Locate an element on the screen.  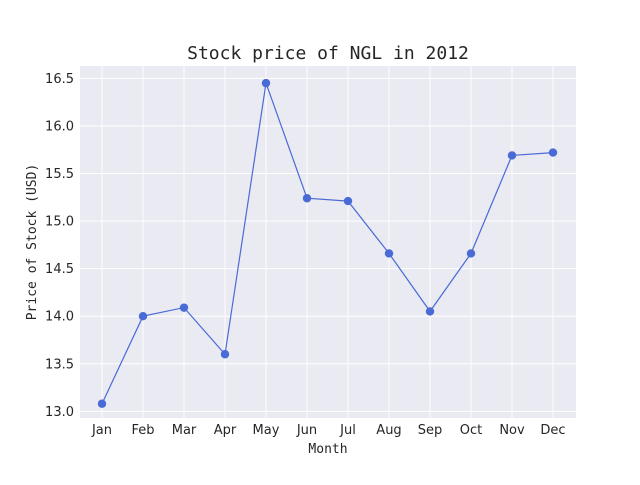
y-tick-label: 13.0 is located at coordinates (59, 412).